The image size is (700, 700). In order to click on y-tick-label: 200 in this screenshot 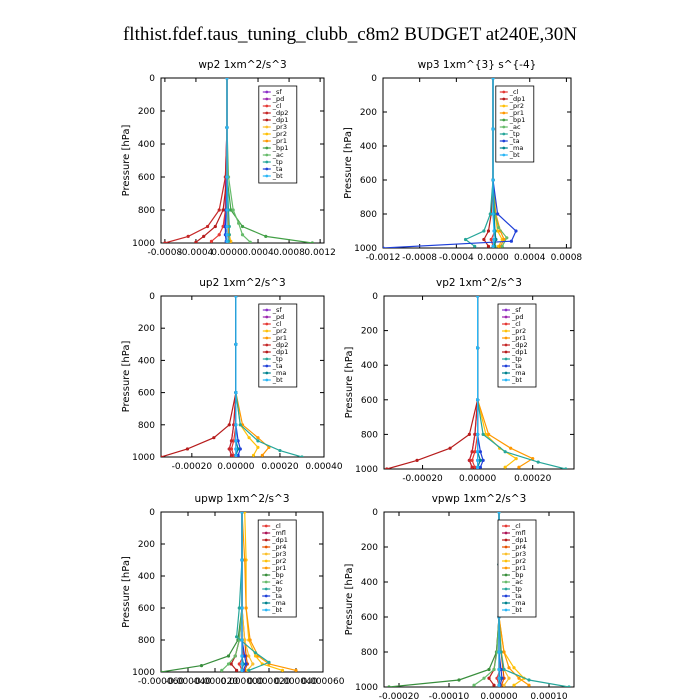, I will do `click(146, 329)`.